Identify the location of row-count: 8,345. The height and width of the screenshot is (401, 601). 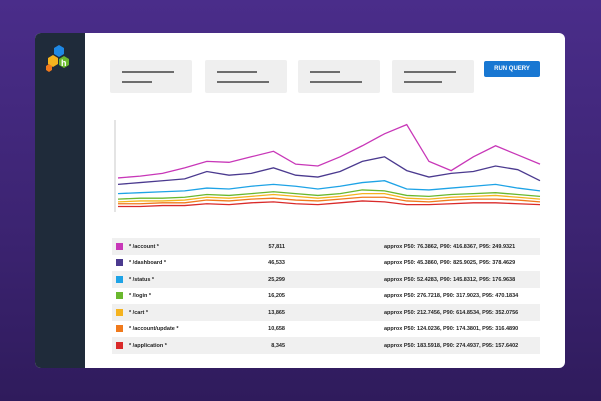
(278, 345).